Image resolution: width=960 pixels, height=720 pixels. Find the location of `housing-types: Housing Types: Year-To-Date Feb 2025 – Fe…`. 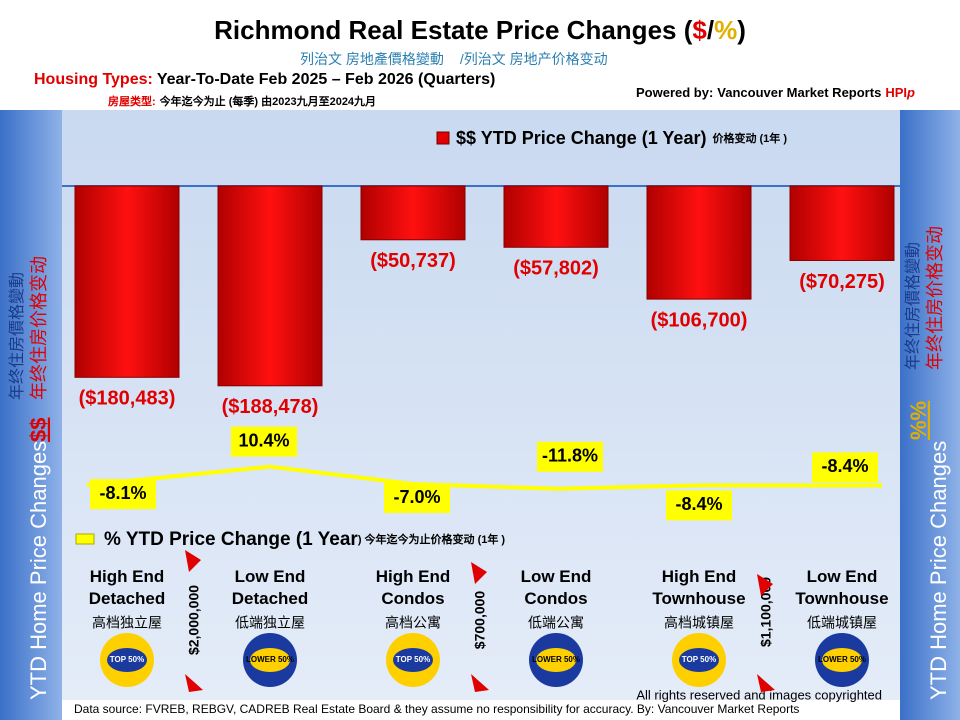

housing-types: Housing Types: Year-To-Date Feb 2025 – Fe… is located at coordinates (264, 79).